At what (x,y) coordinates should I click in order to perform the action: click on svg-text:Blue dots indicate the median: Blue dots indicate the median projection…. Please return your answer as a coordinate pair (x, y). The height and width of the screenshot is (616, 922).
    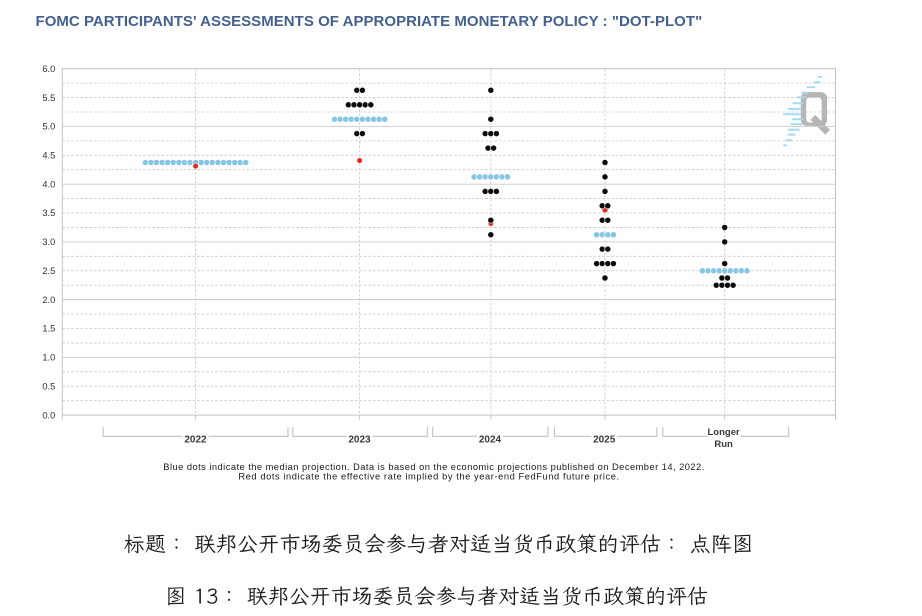
    Looking at the image, I should click on (433, 467).